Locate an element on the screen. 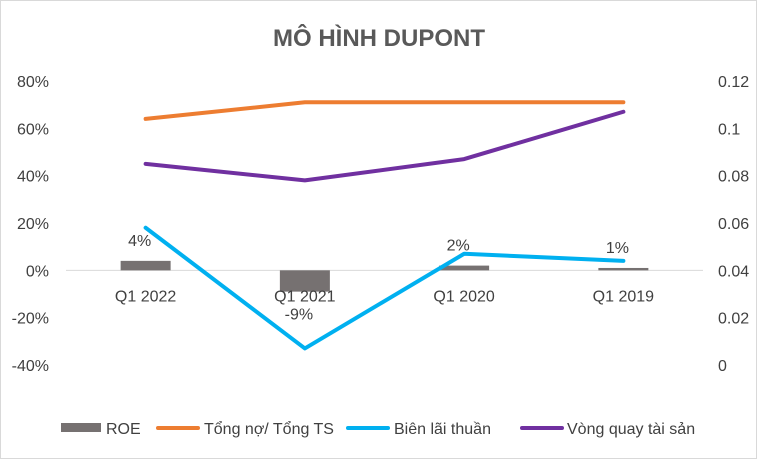  roe-bars is located at coordinates (384, 276).